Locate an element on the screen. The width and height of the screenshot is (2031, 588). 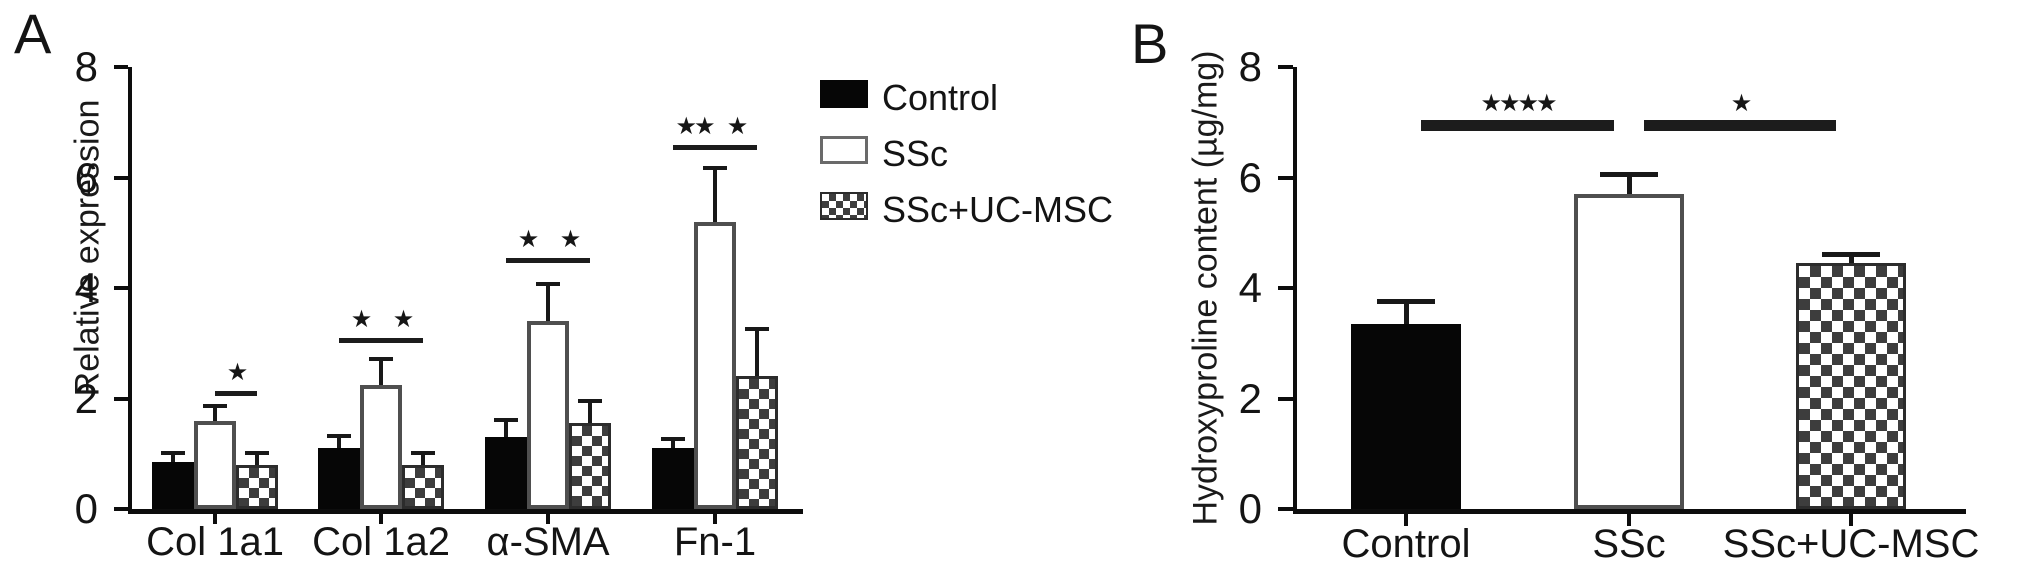
sig-label-sma-3: ★ is located at coordinates (528, 239).